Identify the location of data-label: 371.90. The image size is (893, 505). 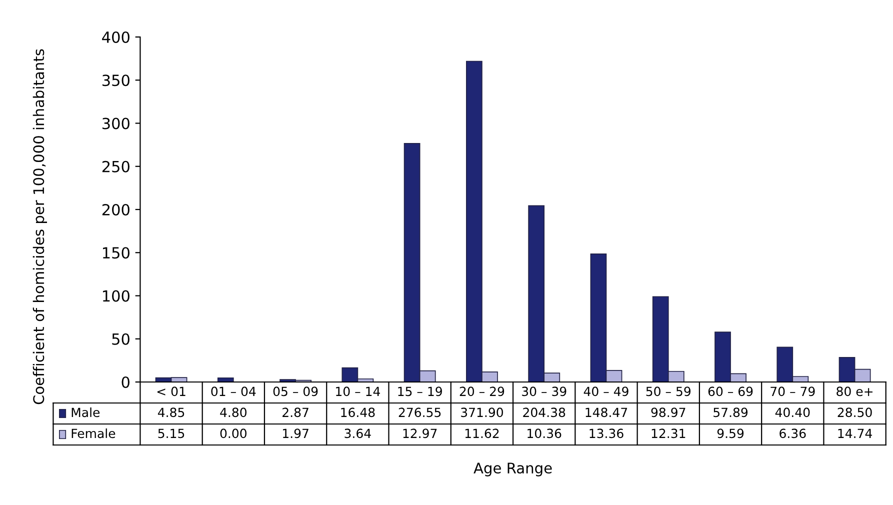
(482, 413).